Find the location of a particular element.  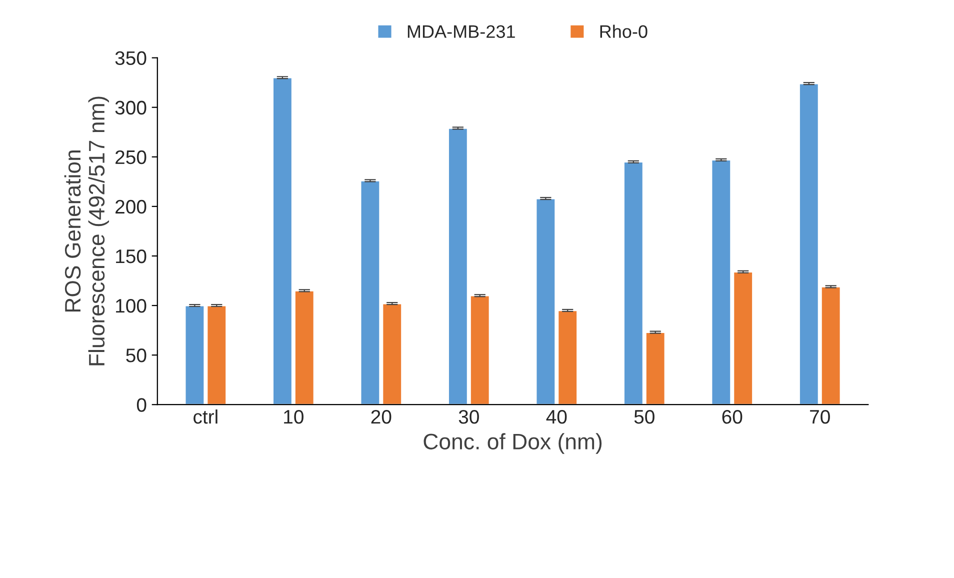

x-tick-label: 20 is located at coordinates (381, 417).